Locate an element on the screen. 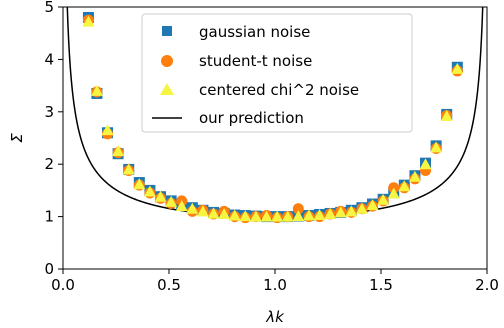  y-tick-label: 3 is located at coordinates (49, 112).